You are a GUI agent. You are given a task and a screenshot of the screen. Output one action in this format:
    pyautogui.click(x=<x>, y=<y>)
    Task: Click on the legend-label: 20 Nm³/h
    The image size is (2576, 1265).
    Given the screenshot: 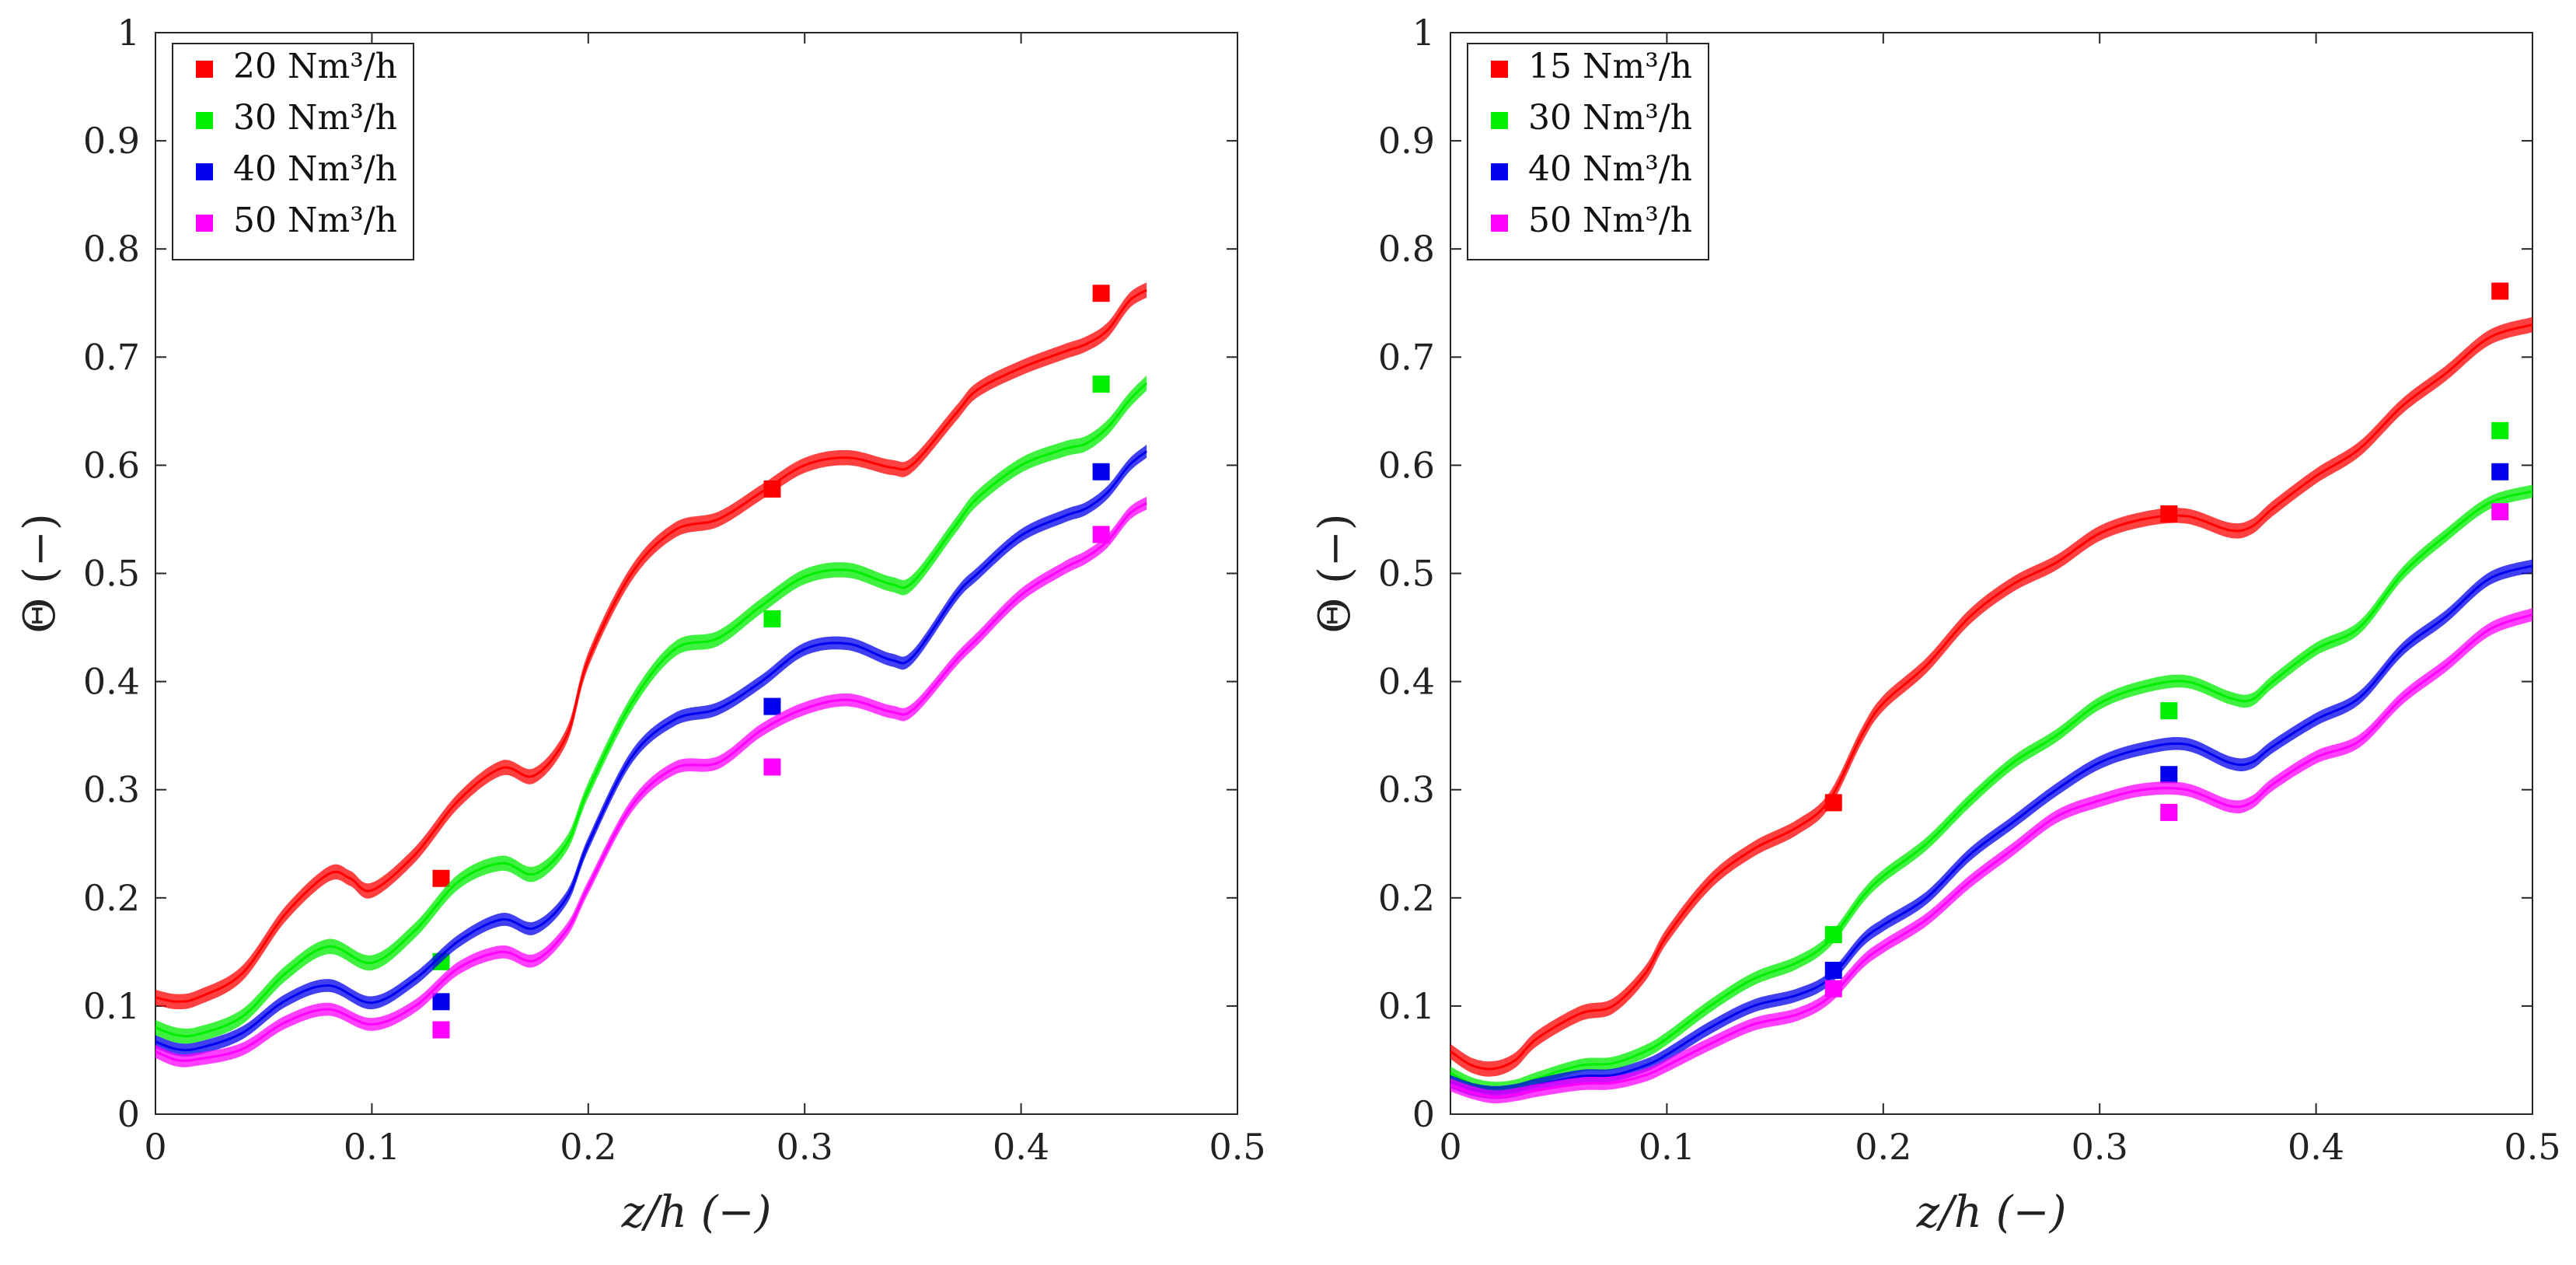 What is the action you would take?
    pyautogui.click(x=315, y=66)
    